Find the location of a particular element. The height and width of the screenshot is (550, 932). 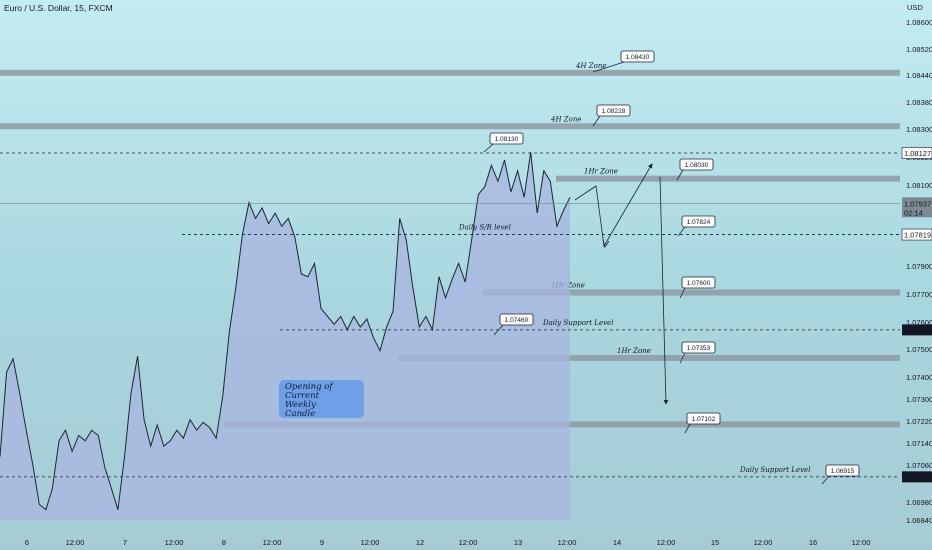

y-tick-label: 1.08380 is located at coordinates (919, 102).